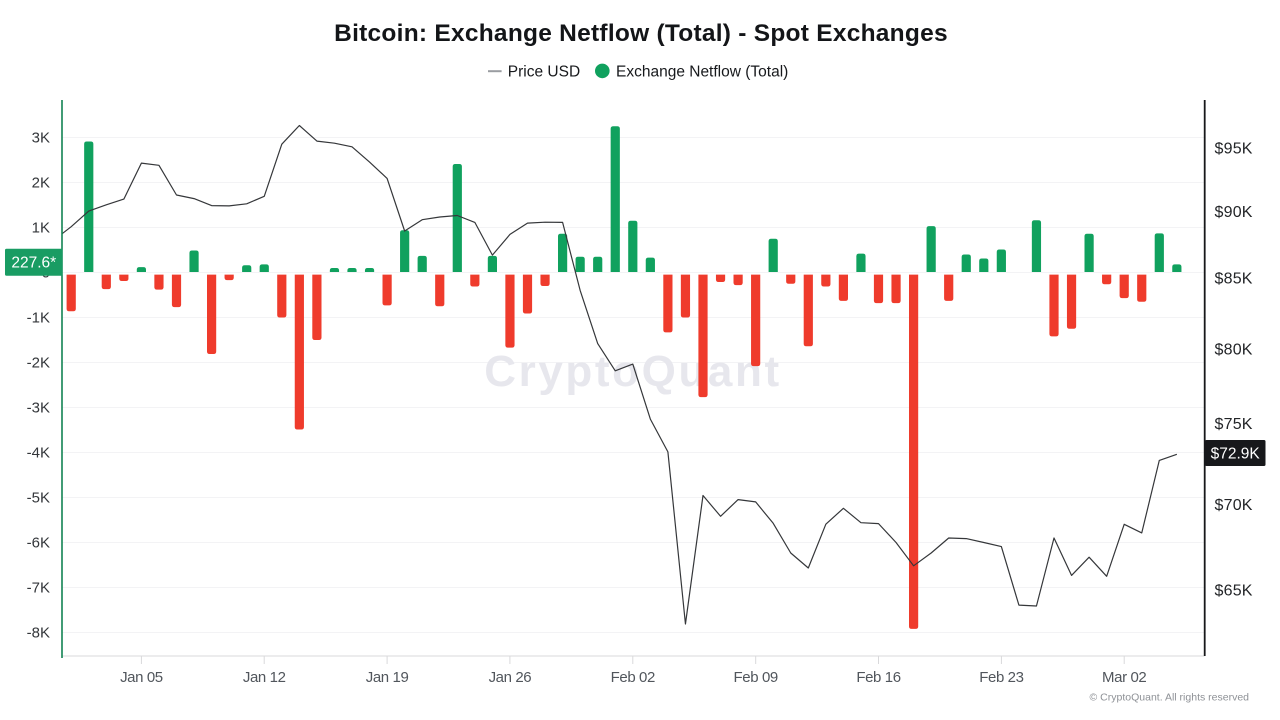 The image size is (1280, 720). Describe the element at coordinates (41, 138) in the screenshot. I see `svg-text: 3K` at that location.